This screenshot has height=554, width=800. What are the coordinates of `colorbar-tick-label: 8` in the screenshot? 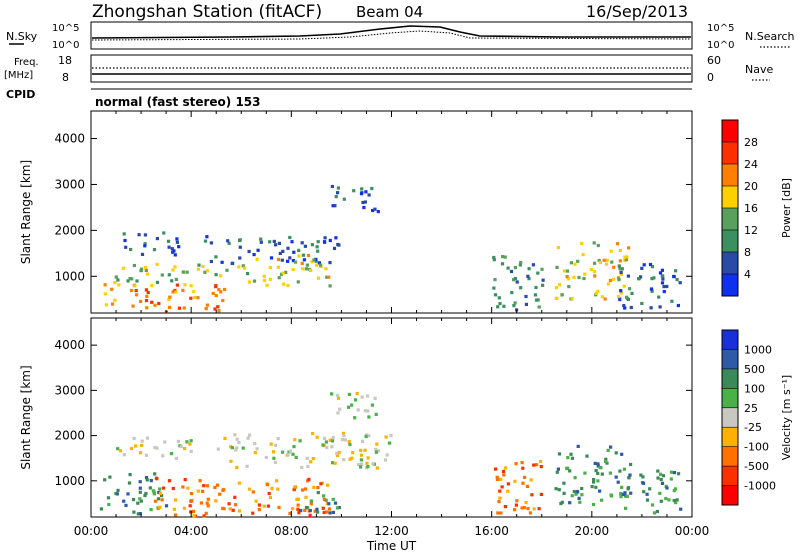 It's located at (747, 252).